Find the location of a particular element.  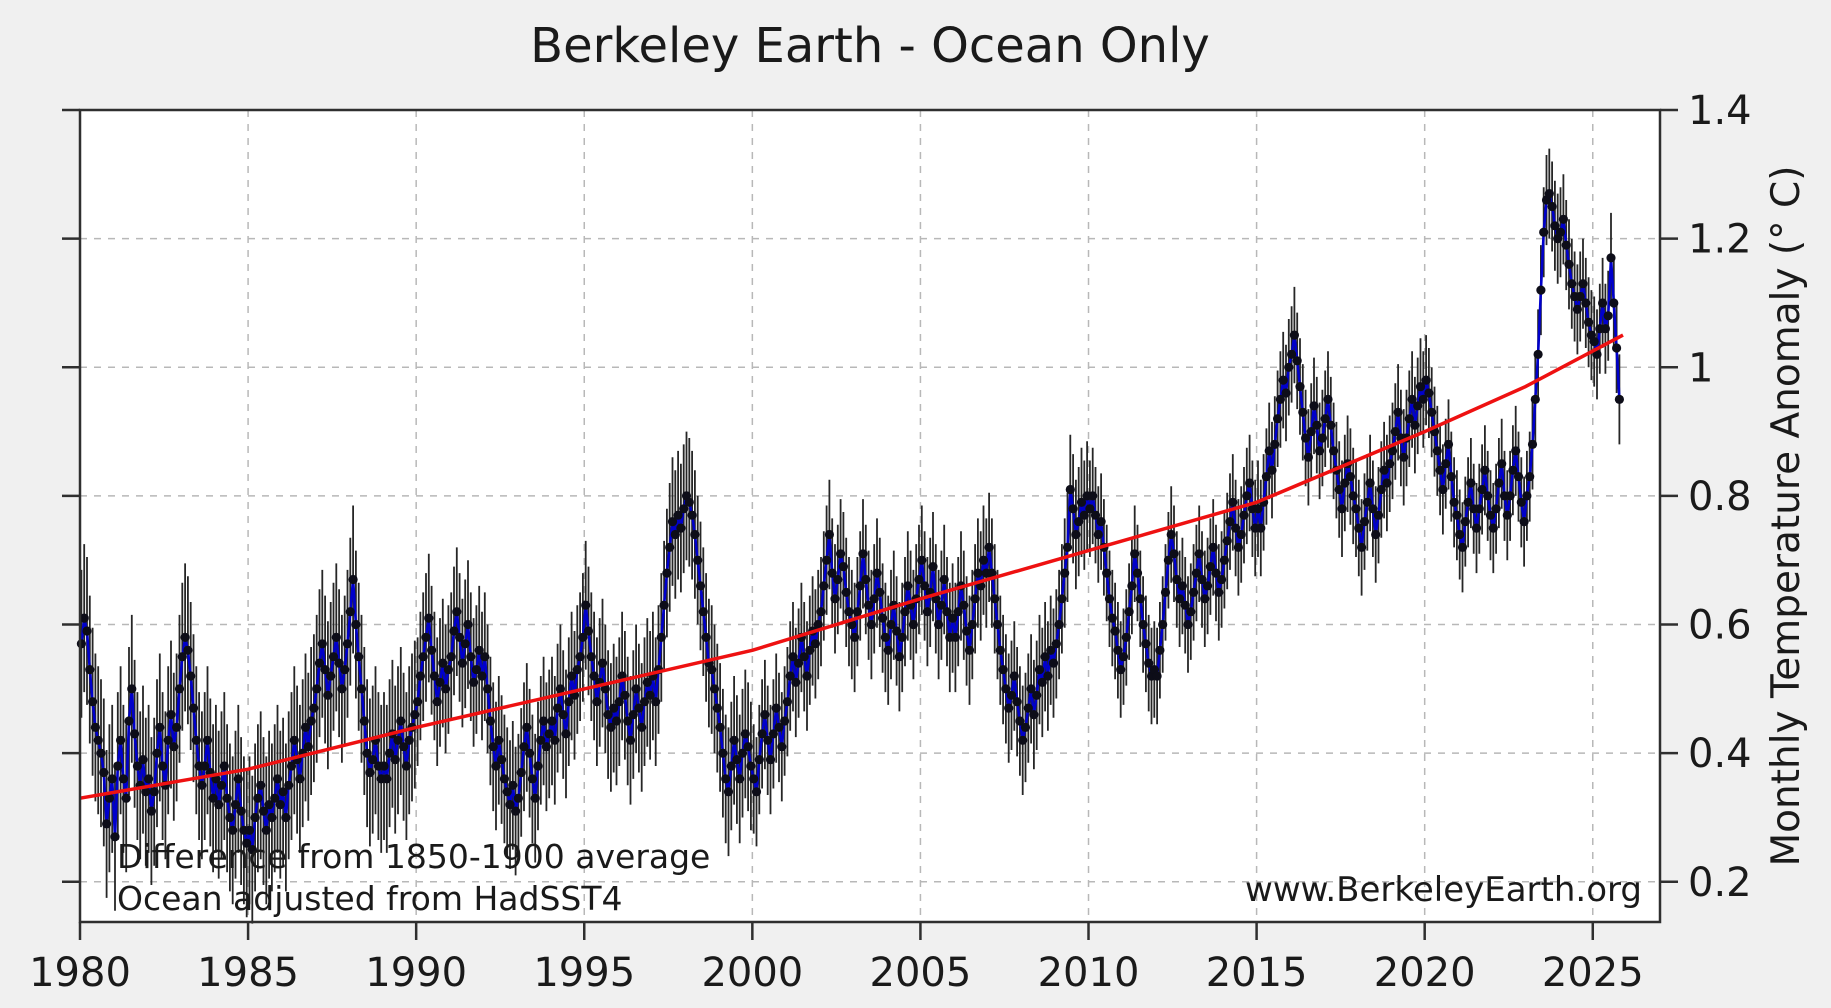

annotation-baseline: Difference from 1850-1900 average is located at coordinates (413, 856).